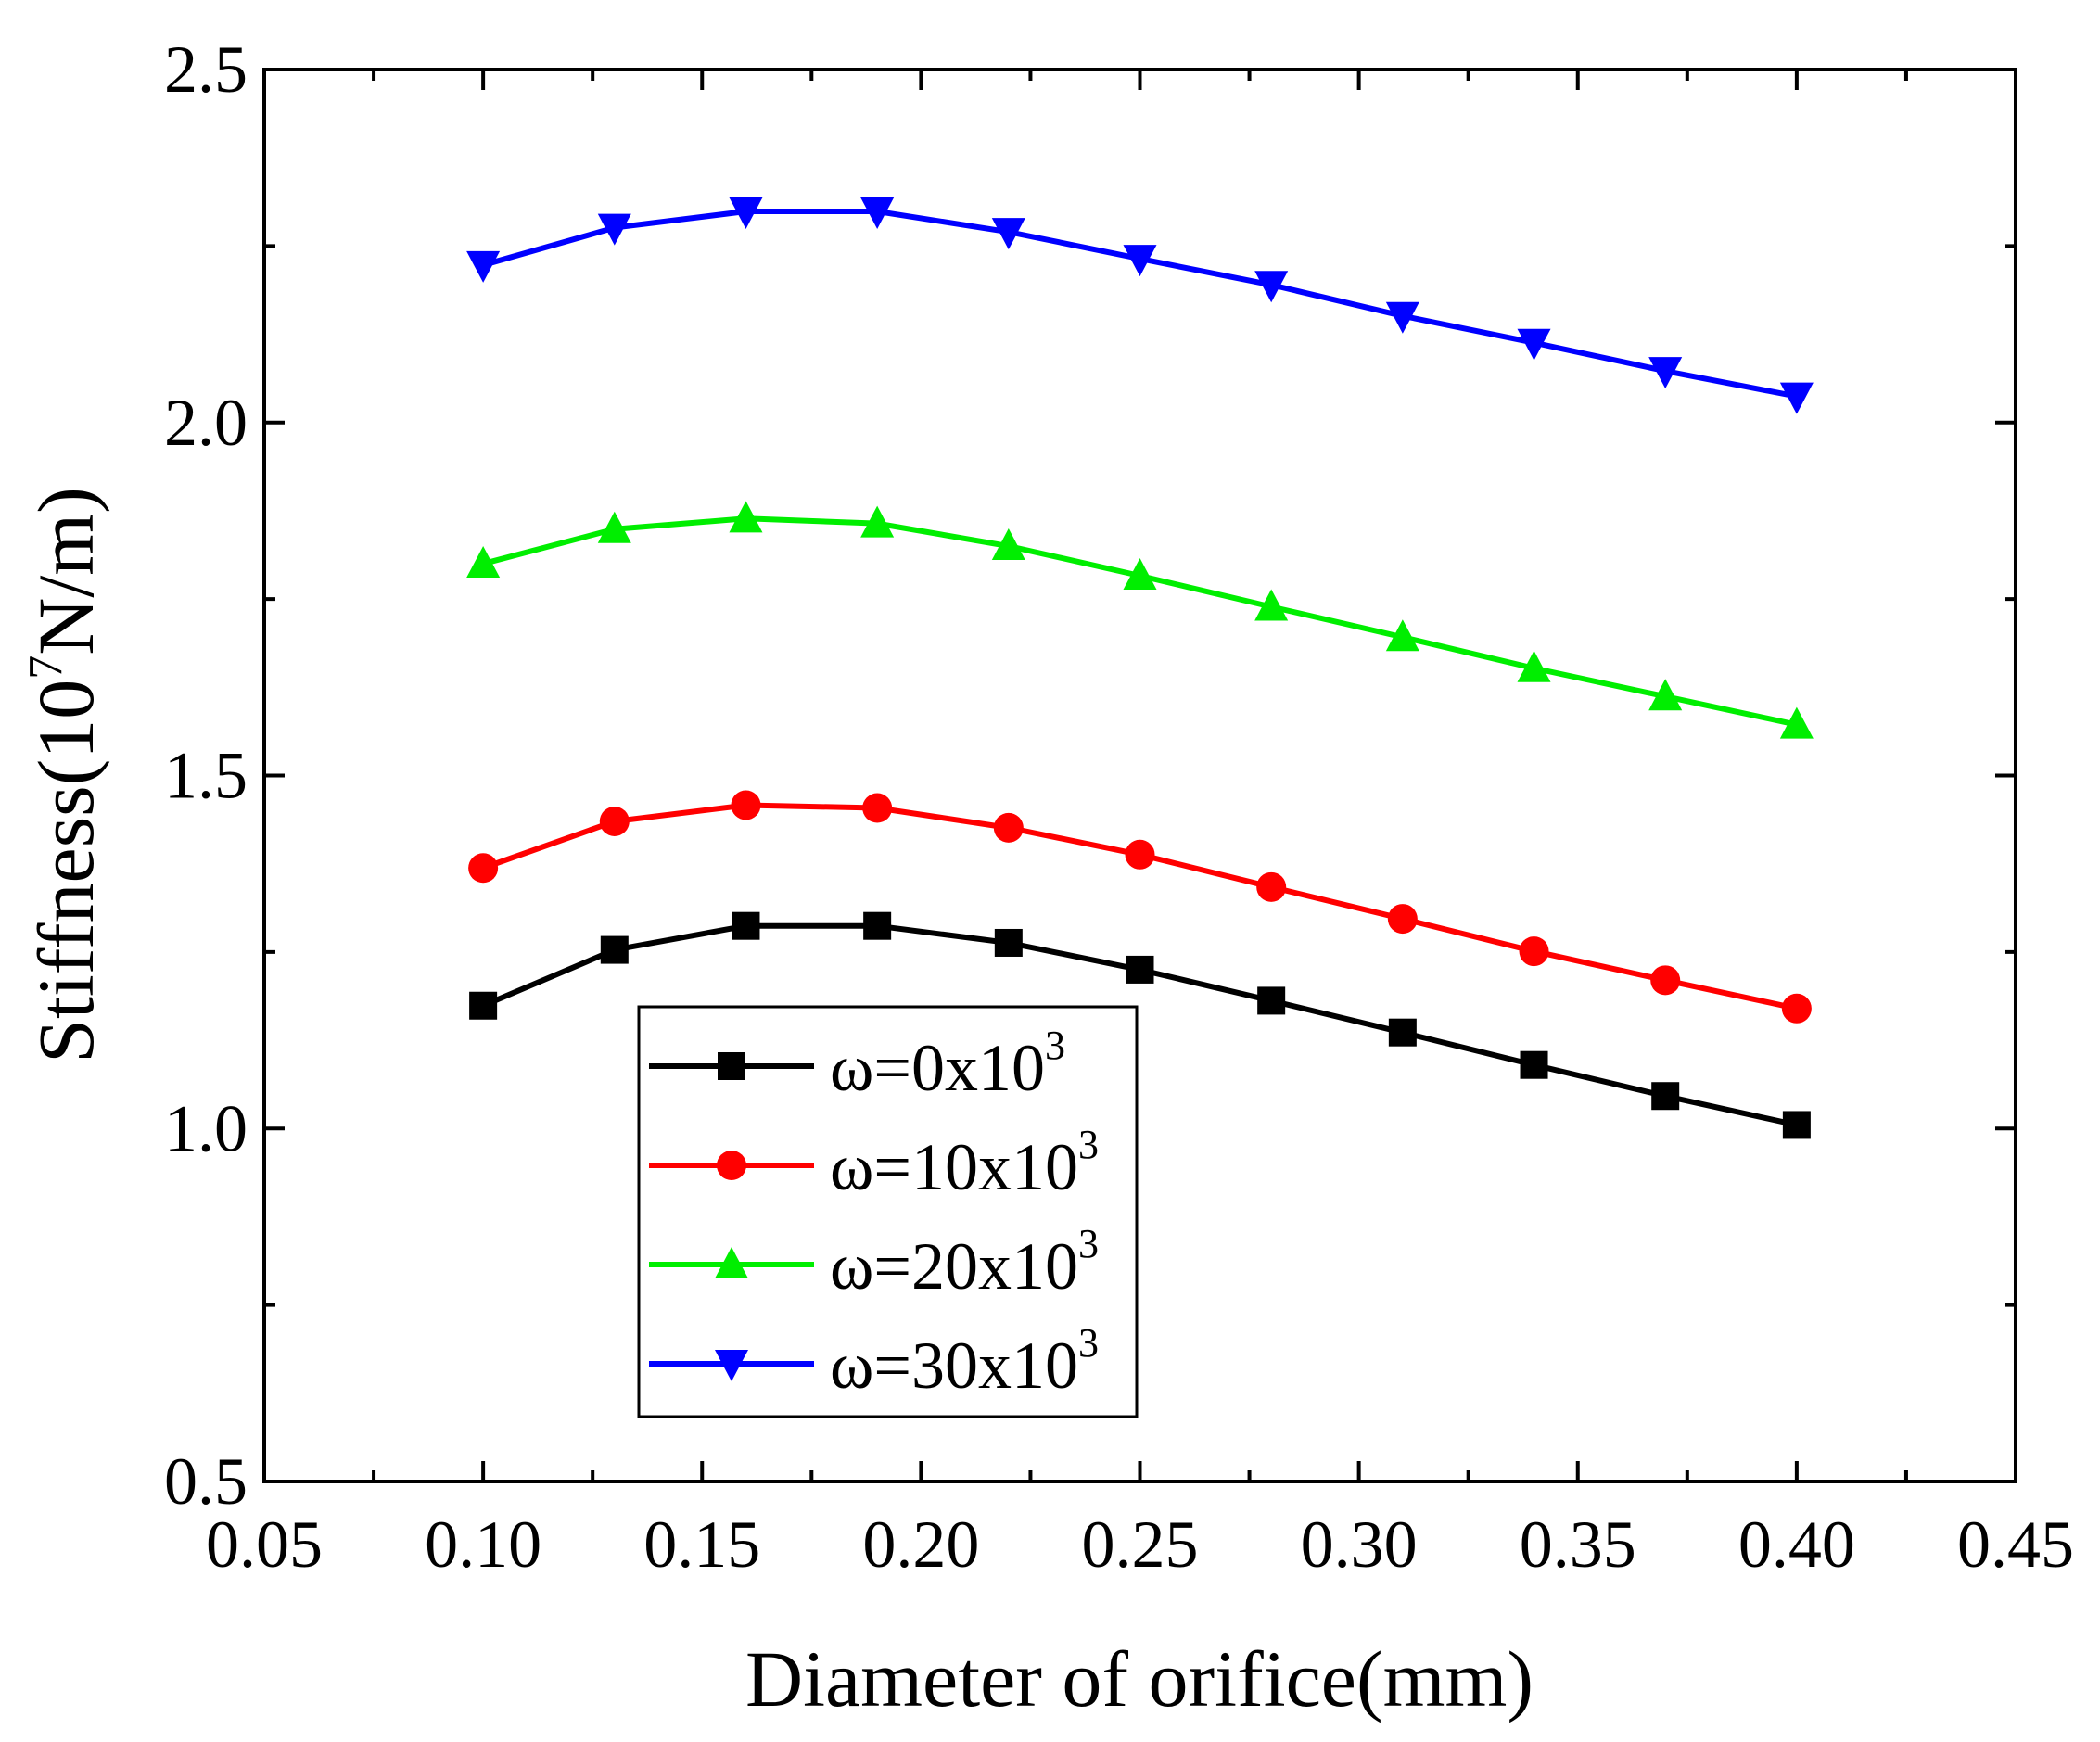 The height and width of the screenshot is (1742, 2100). Describe the element at coordinates (65, 872) in the screenshot. I see `y-axis-label-prefix: Stiffness(10` at that location.